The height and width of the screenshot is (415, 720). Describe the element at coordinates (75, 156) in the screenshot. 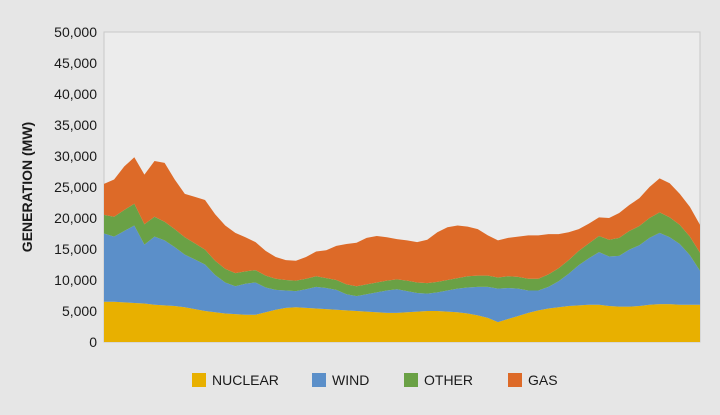

I see `y-tick-label: 30,000` at that location.